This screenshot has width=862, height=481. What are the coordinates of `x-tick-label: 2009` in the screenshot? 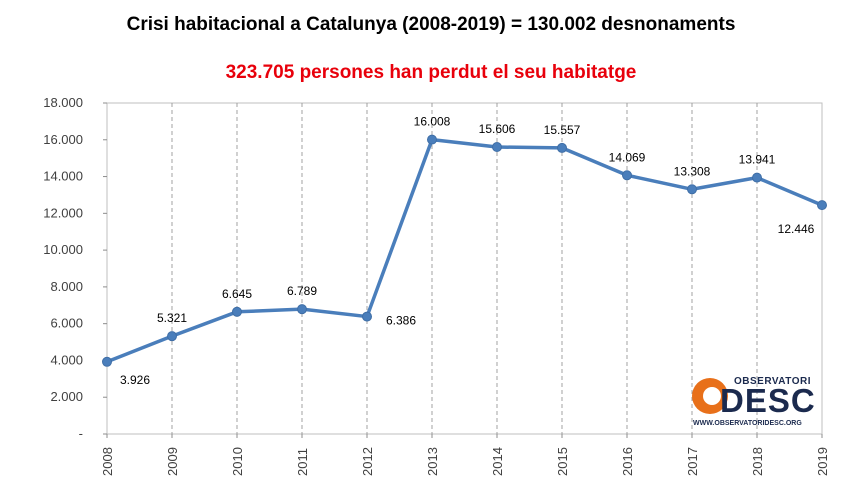 It's located at (172, 461).